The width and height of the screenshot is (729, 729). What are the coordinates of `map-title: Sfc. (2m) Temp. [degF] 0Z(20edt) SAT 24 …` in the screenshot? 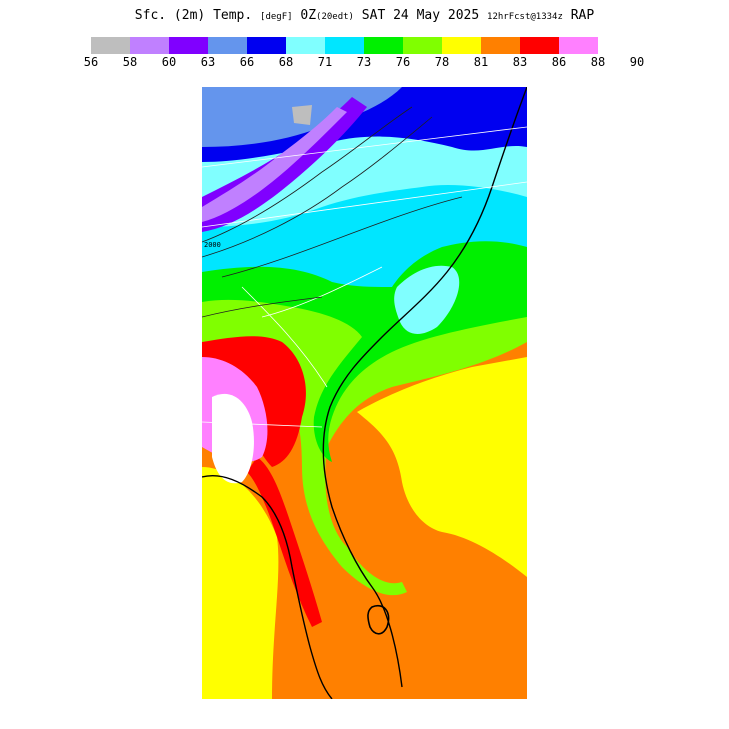 It's located at (364, 15).